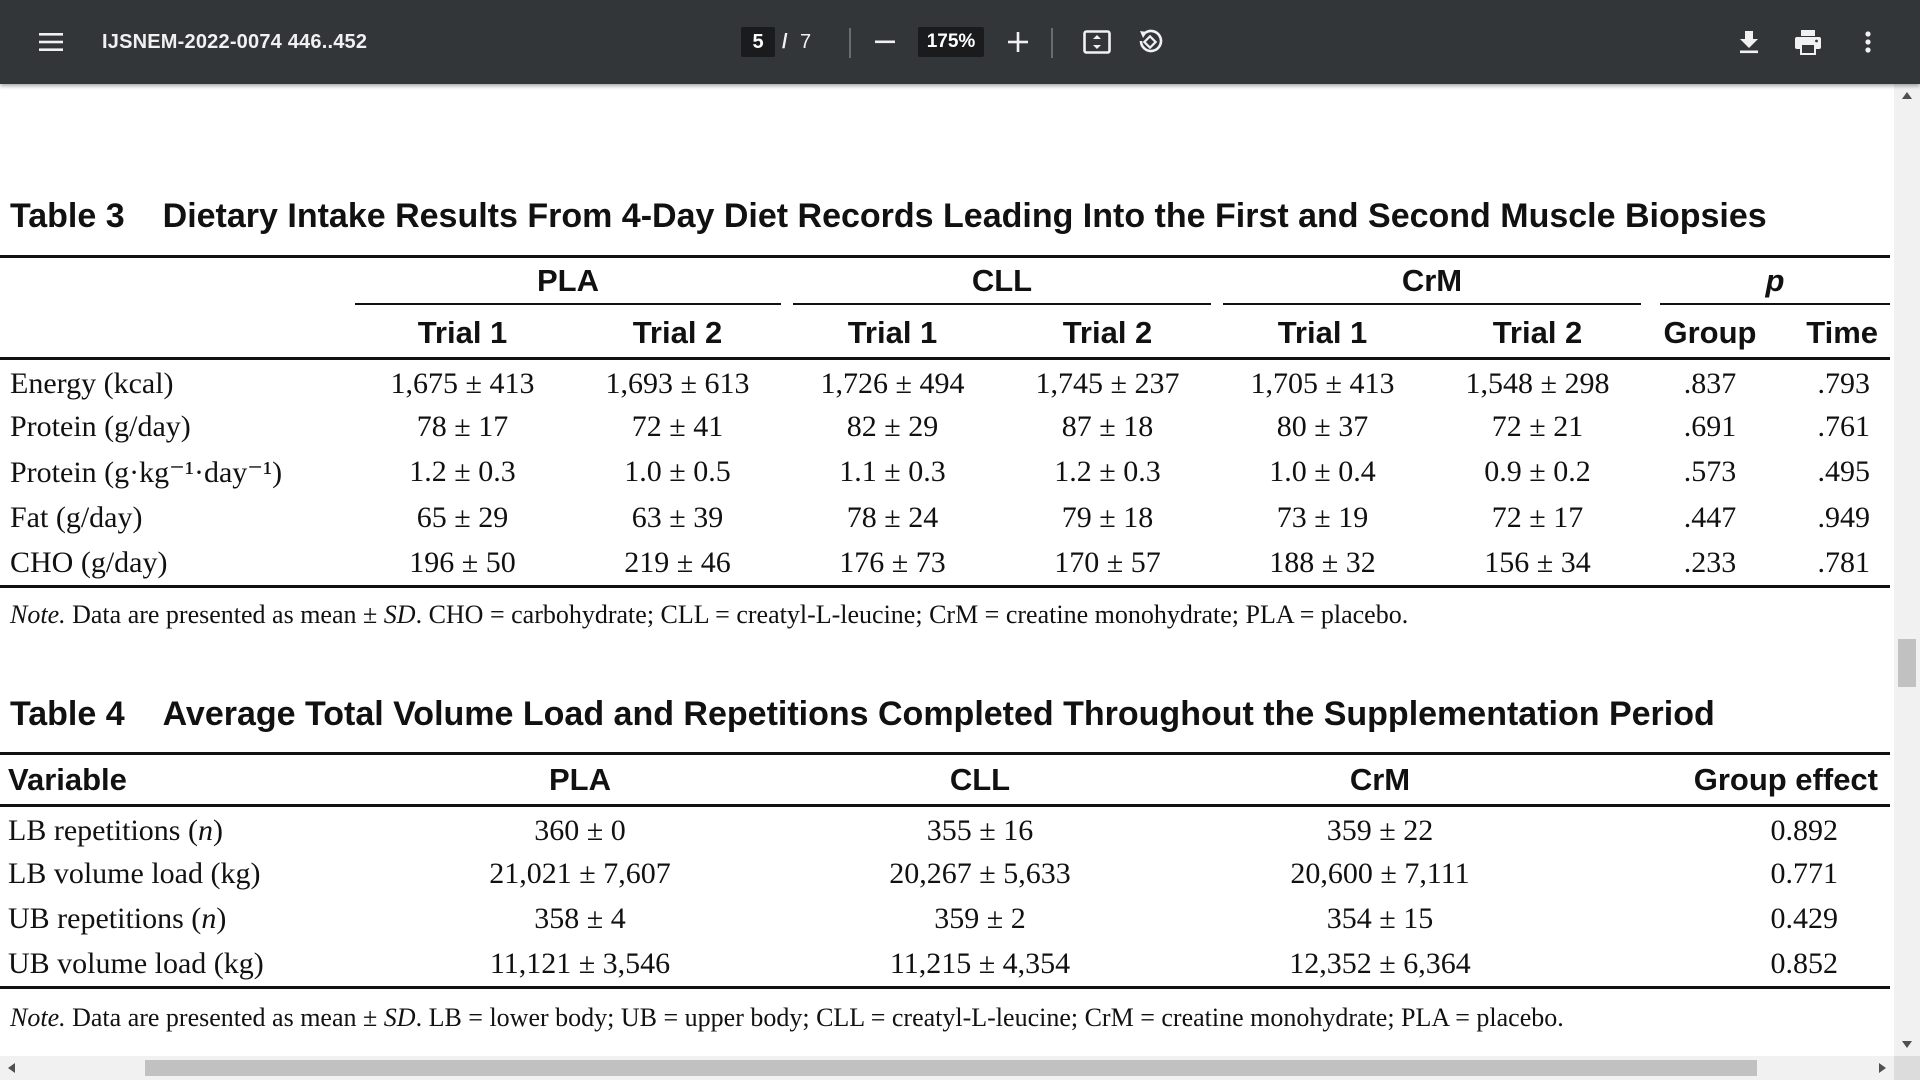  Describe the element at coordinates (758, 42) in the screenshot. I see `page-number-input: 5` at that location.